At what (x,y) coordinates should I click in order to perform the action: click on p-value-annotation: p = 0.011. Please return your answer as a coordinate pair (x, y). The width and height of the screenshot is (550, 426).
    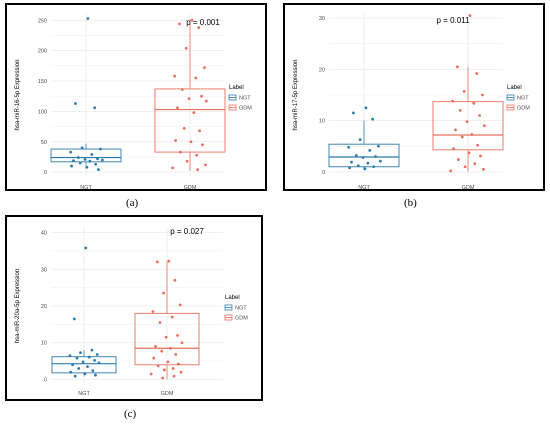
    Looking at the image, I should click on (454, 20).